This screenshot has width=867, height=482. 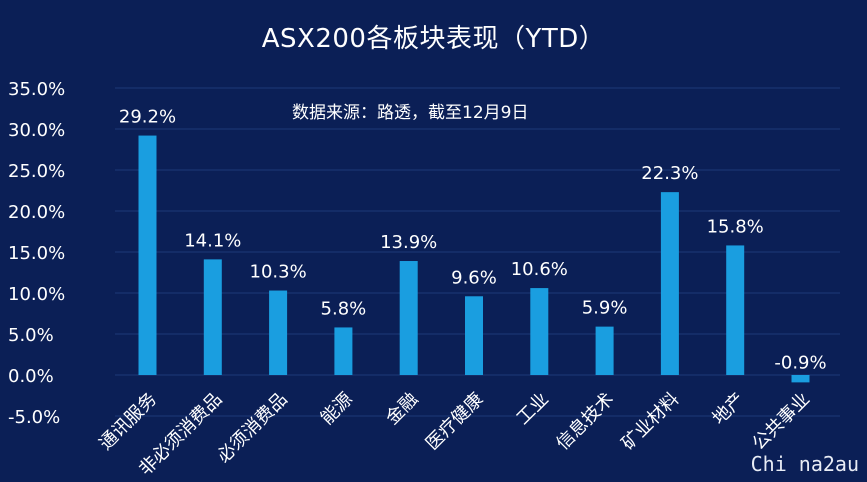 I want to click on data-label: 10.3%, so click(x=278, y=272).